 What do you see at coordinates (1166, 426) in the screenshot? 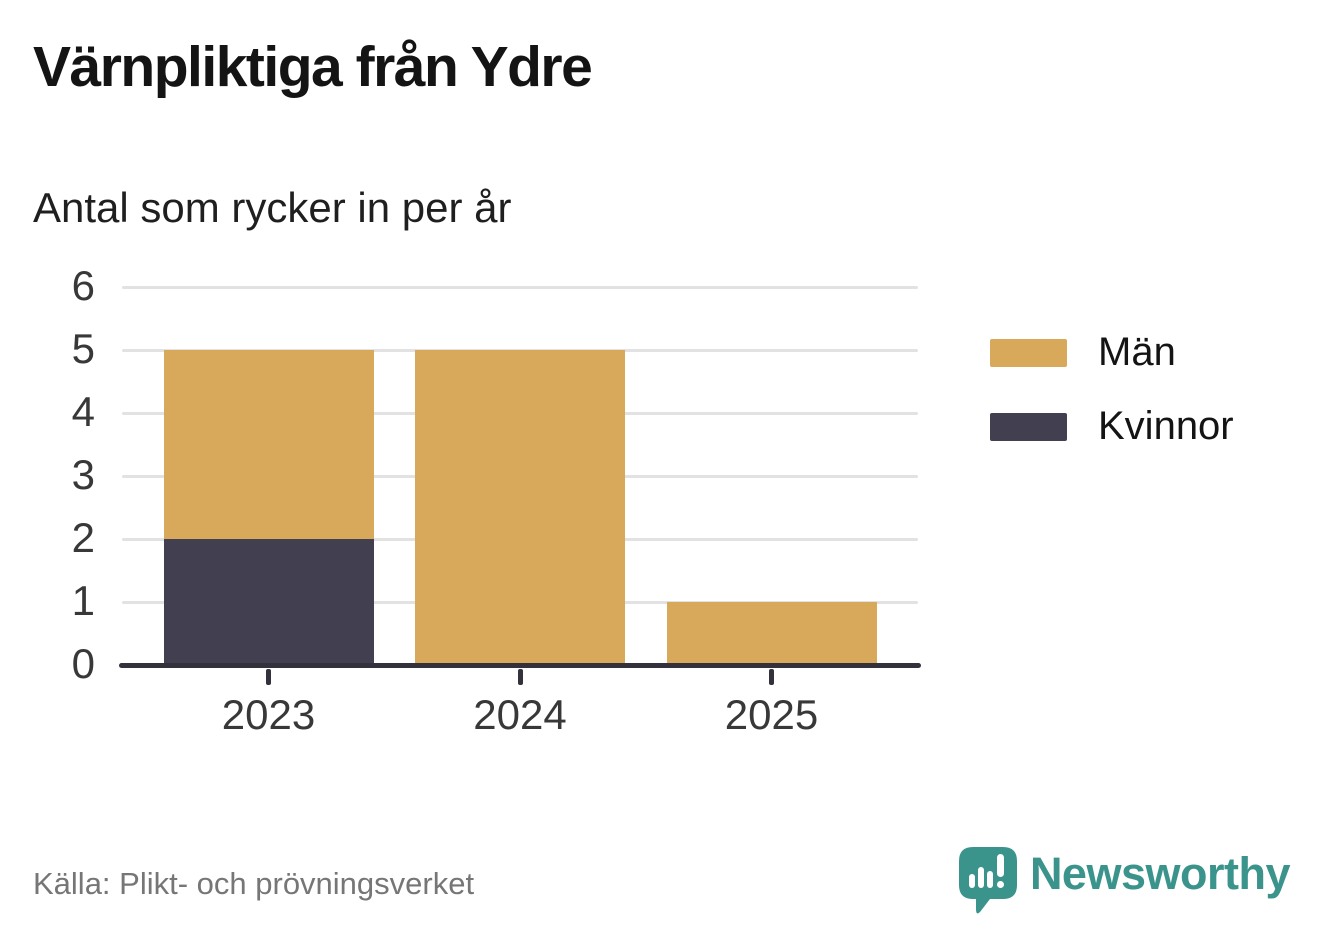
I see `legend-label: Kvinnor` at bounding box center [1166, 426].